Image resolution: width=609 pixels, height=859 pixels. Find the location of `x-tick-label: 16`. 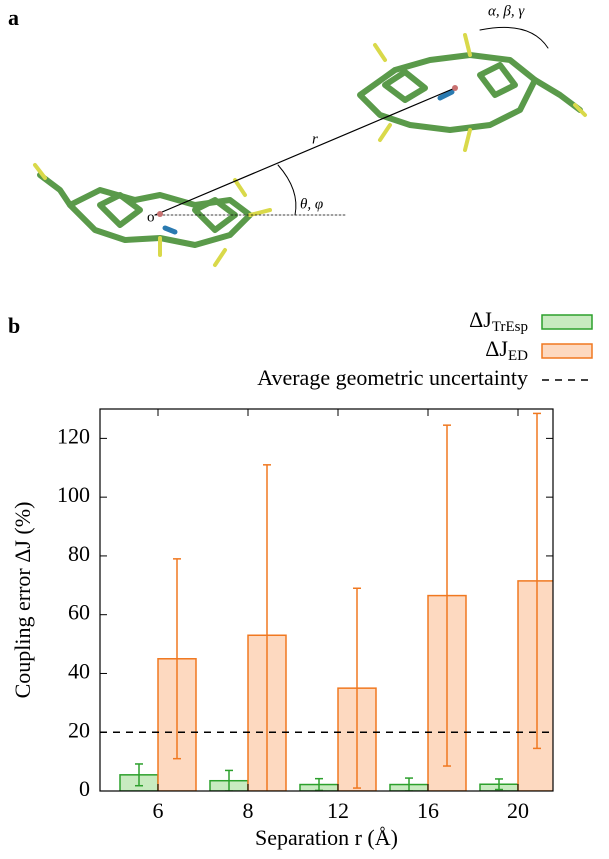

x-tick-label: 16 is located at coordinates (428, 810).